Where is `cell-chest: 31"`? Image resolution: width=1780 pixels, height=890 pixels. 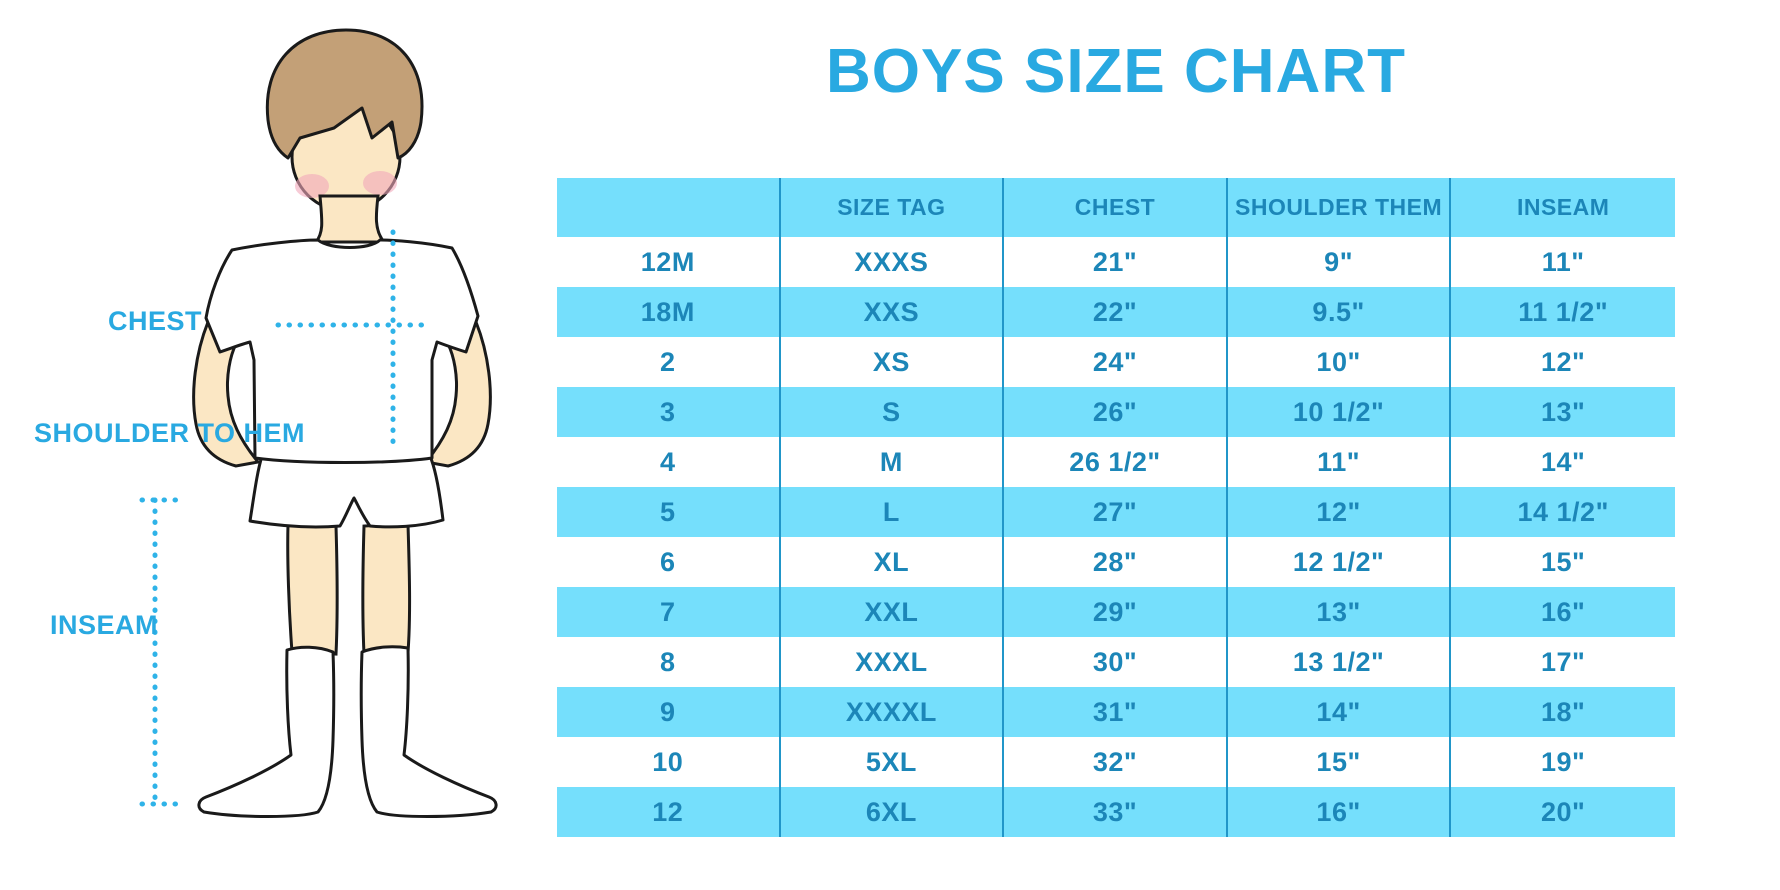
cell-chest: 31" is located at coordinates (1116, 712).